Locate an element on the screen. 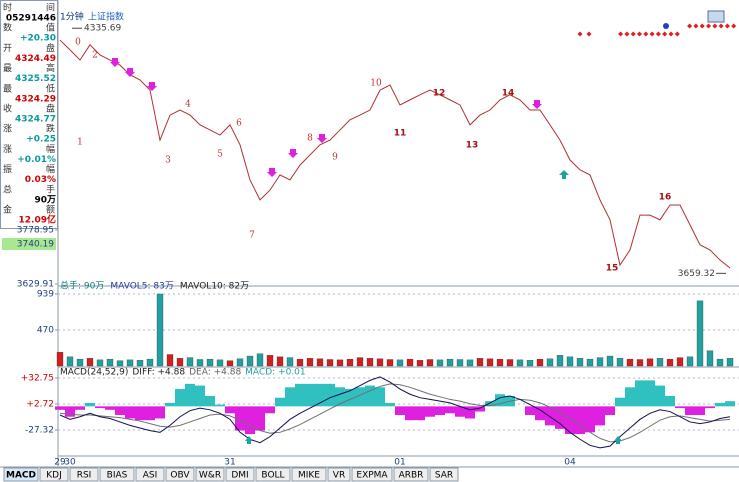  tool-icon is located at coordinates (716, 16).